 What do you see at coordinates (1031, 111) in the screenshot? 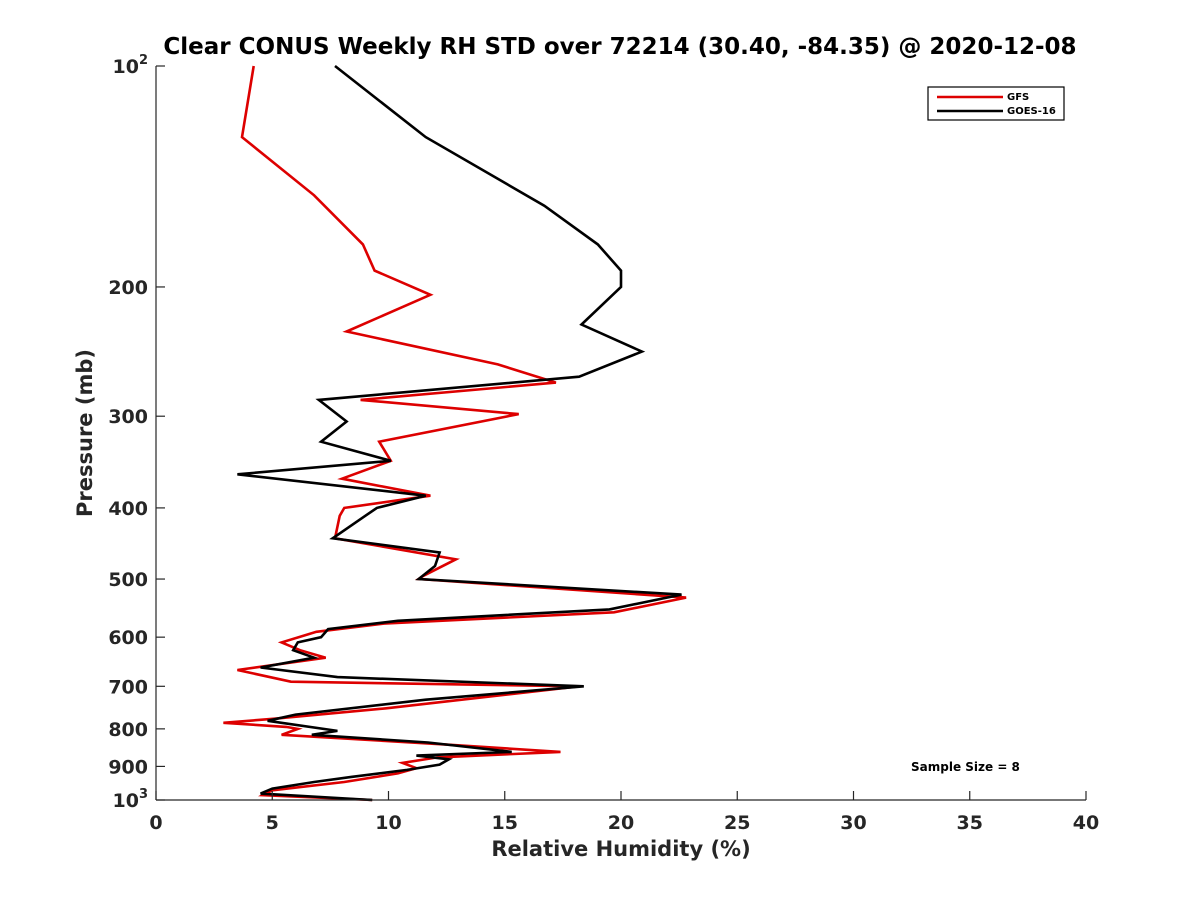
I see `legend-label-goes16: GOES-16` at bounding box center [1031, 111].